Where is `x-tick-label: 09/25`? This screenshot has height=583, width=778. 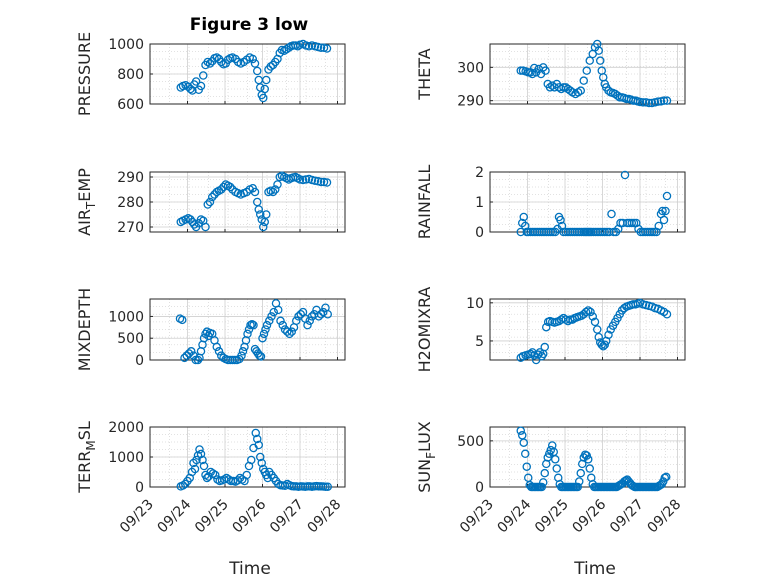 x-tick-label: 09/25 is located at coordinates (212, 517).